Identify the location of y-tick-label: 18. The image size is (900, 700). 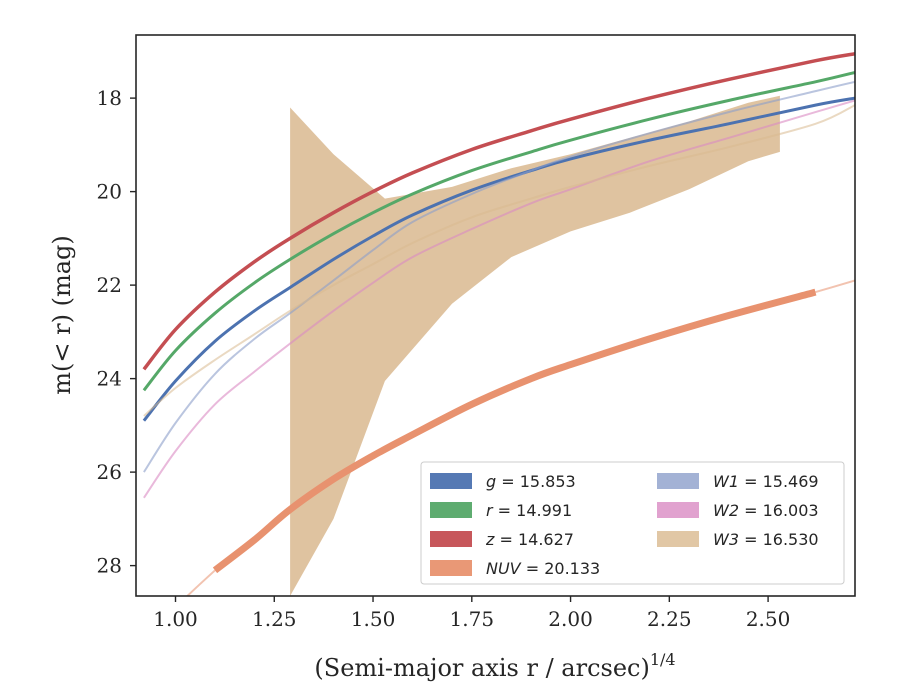
(109, 98).